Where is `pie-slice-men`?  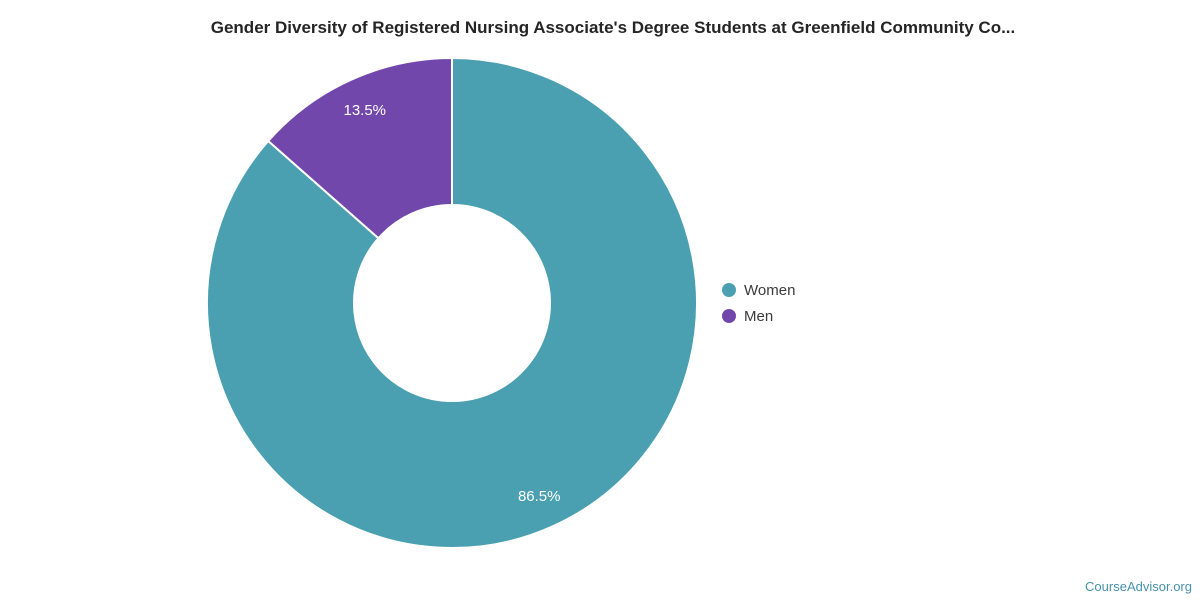
pie-slice-men is located at coordinates (360, 148).